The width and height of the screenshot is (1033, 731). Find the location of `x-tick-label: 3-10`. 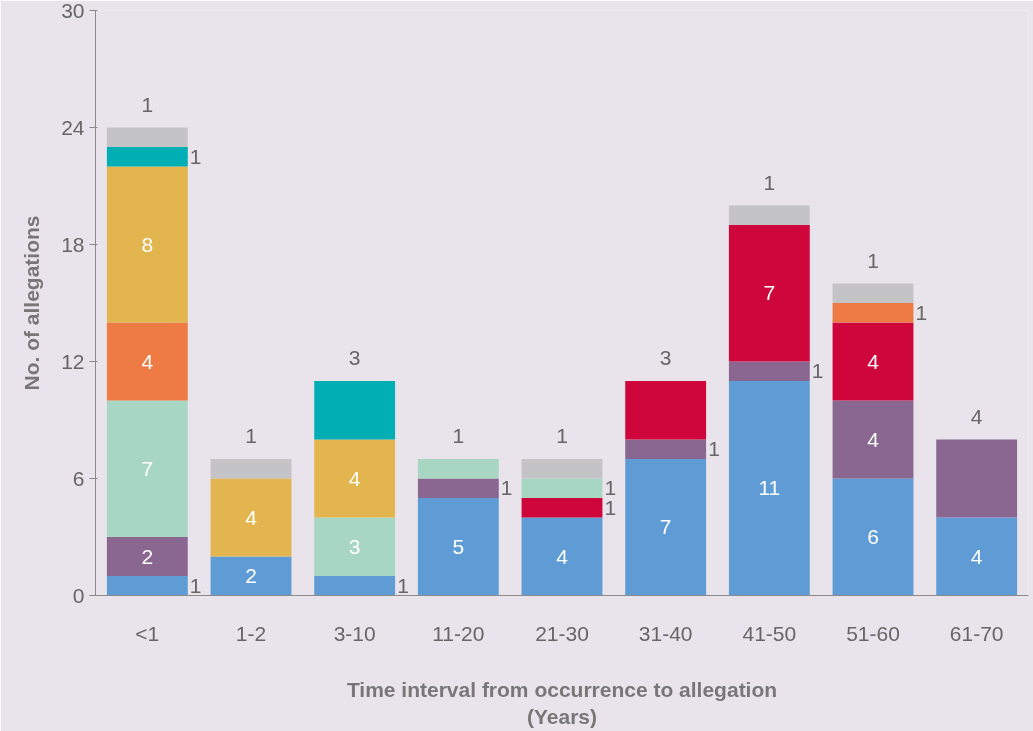

x-tick-label: 3-10 is located at coordinates (354, 633).